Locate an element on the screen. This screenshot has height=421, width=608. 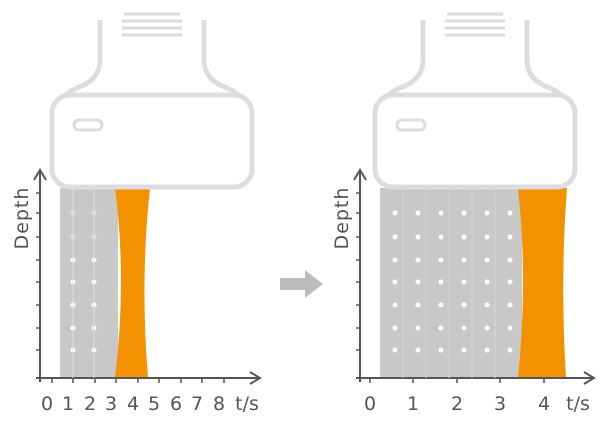
x-tick-label: 5 is located at coordinates (154, 404).